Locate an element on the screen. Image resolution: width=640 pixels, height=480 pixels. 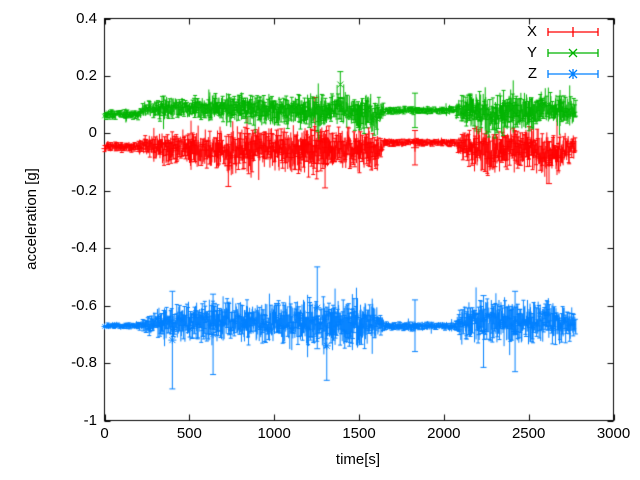
y-tick-label: -1 is located at coordinates (90, 420).